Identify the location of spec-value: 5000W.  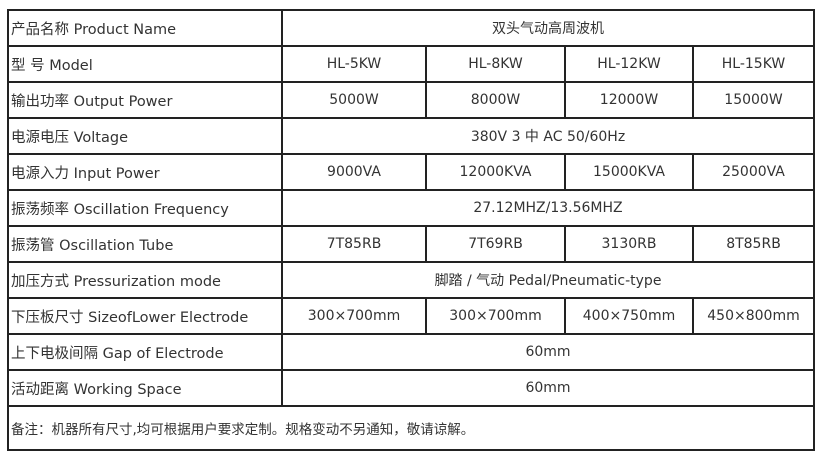
(354, 100).